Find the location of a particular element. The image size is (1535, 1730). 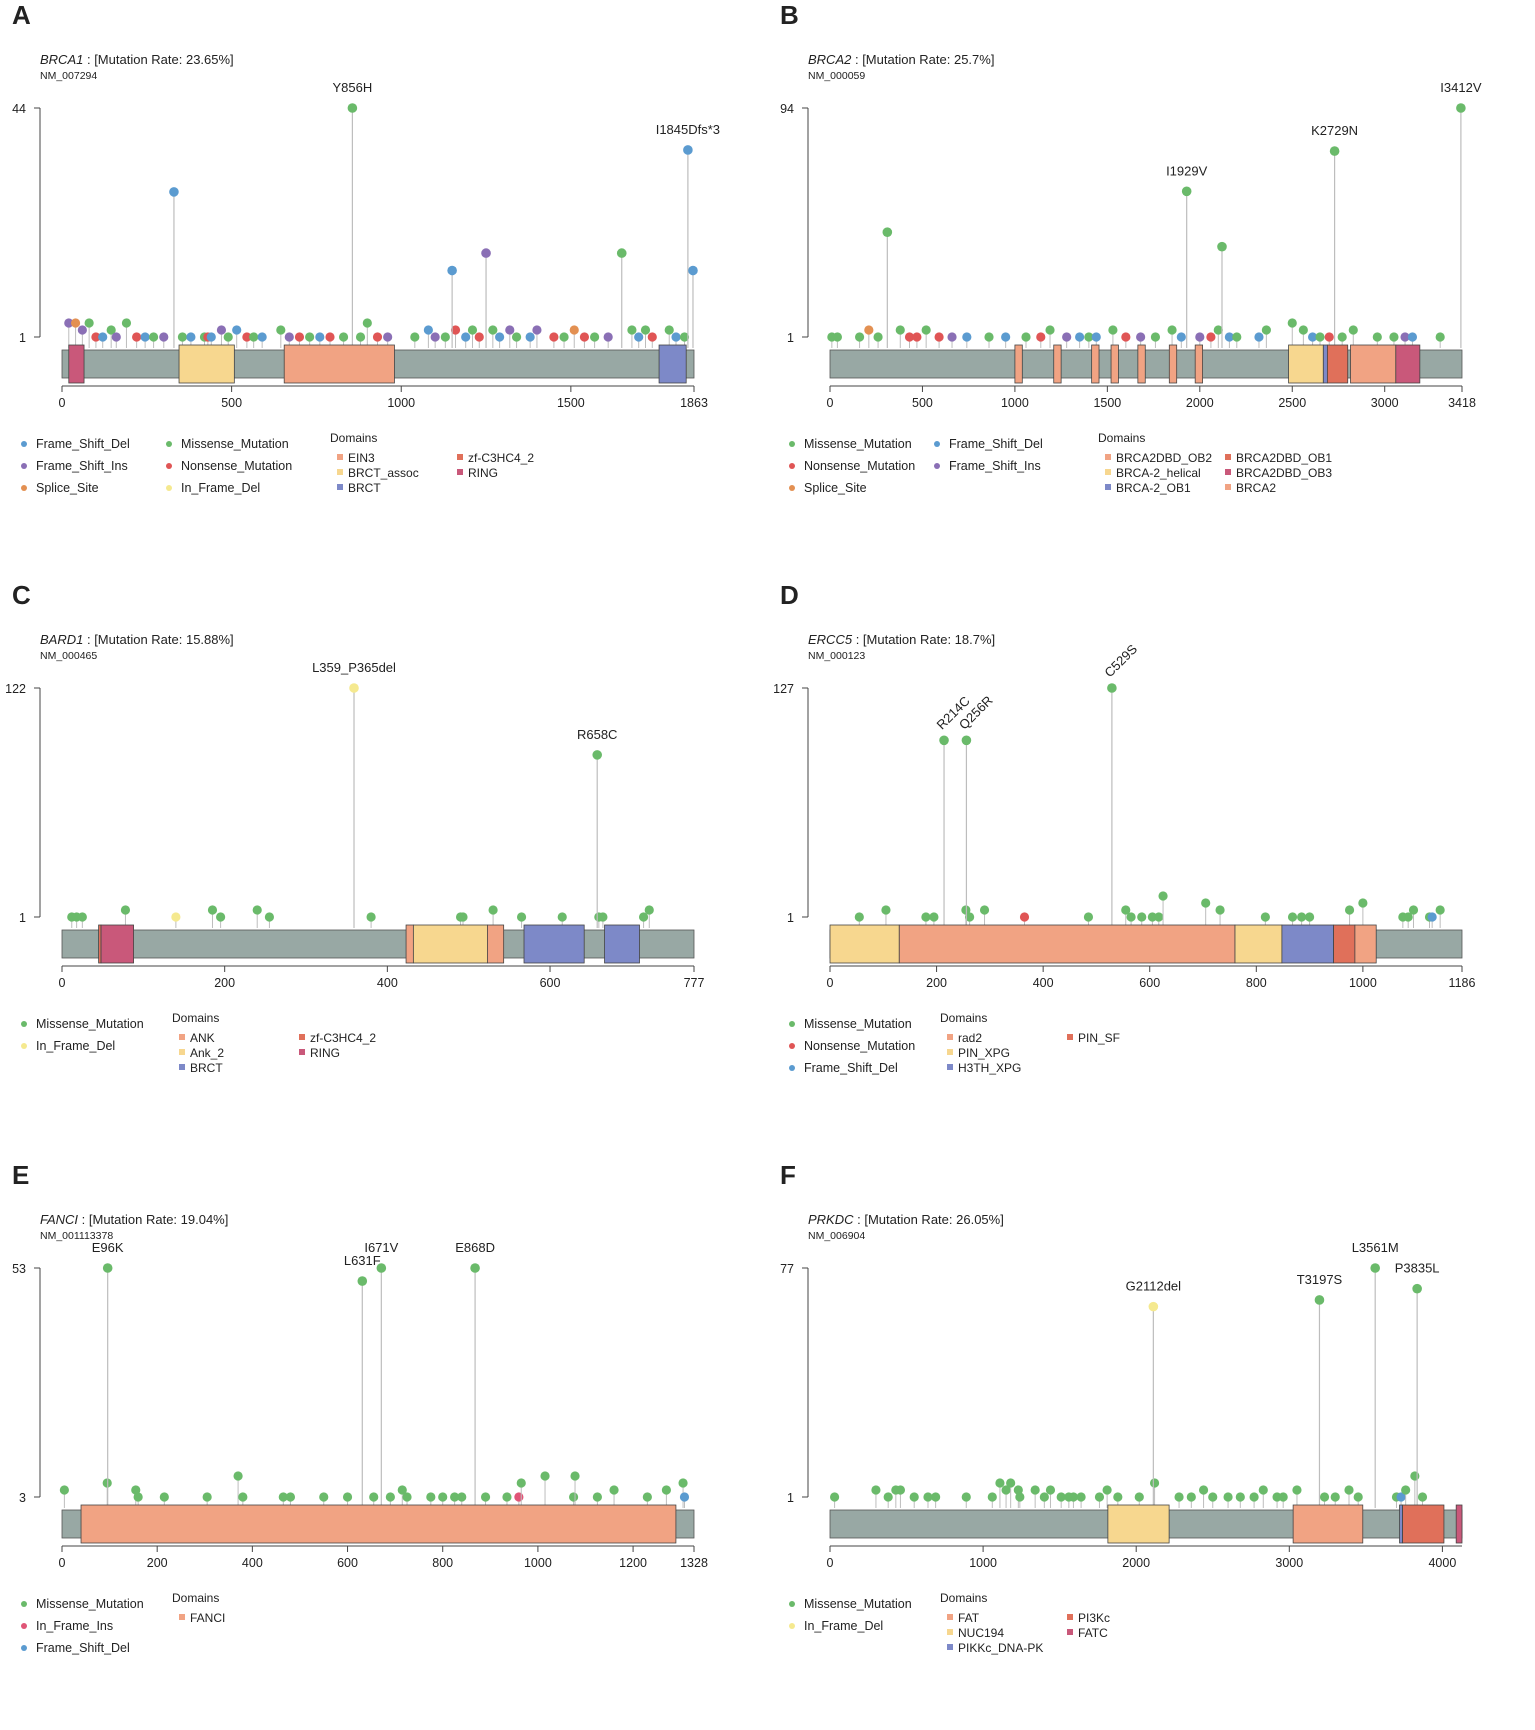

domain-ring is located at coordinates (117, 944).